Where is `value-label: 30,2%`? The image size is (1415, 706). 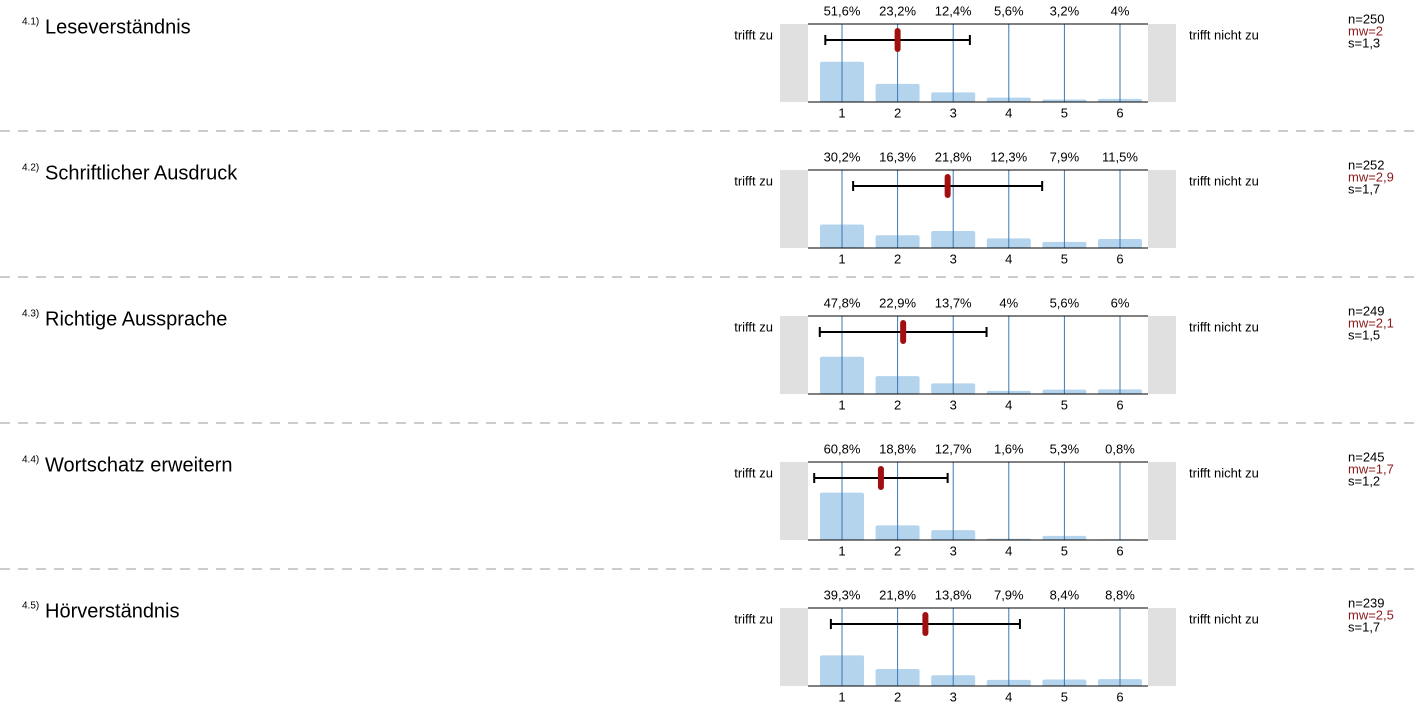 value-label: 30,2% is located at coordinates (842, 156).